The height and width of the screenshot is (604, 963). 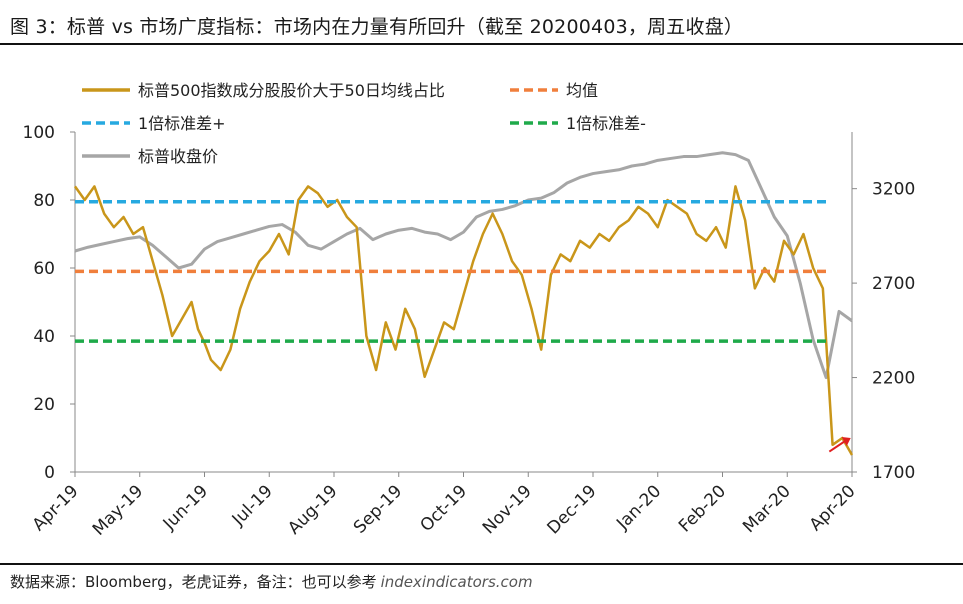 I want to click on legend-sd-minus-label: 1倍标准差-, so click(x=606, y=123).